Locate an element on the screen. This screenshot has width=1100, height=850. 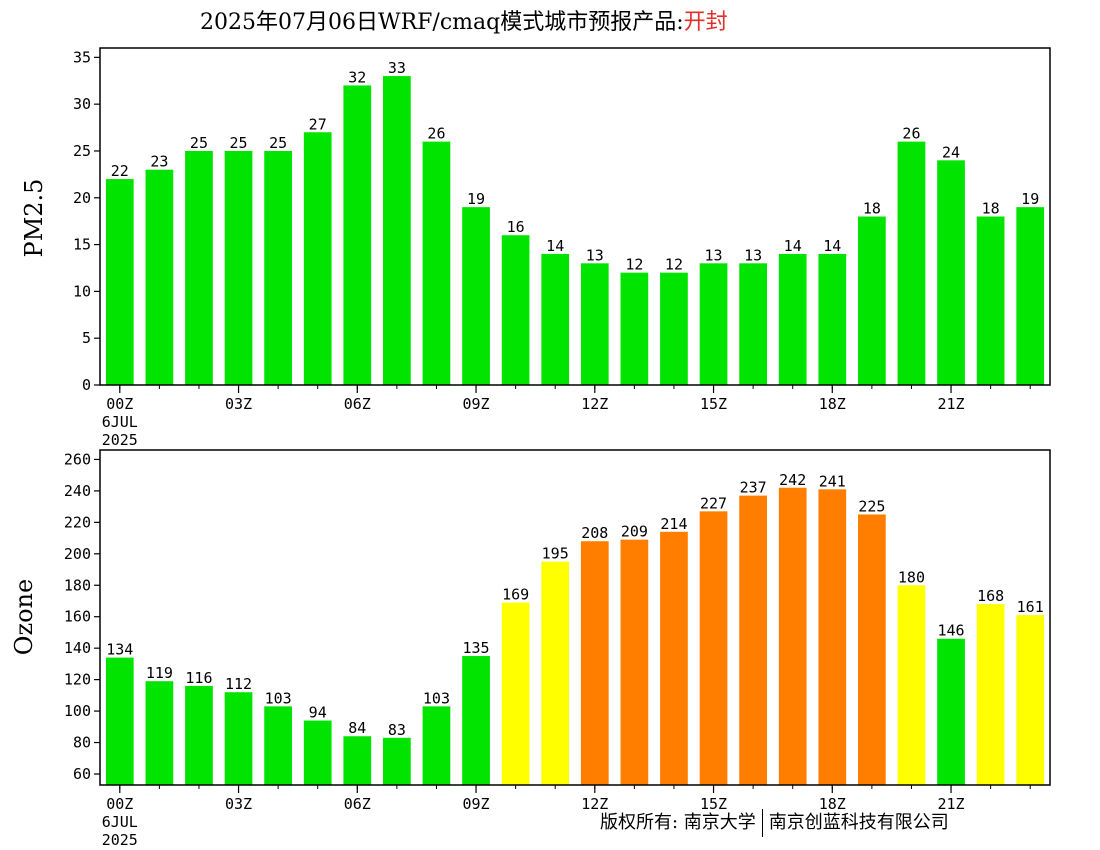
pm25-xtick-label: 00Z is located at coordinates (119, 404).